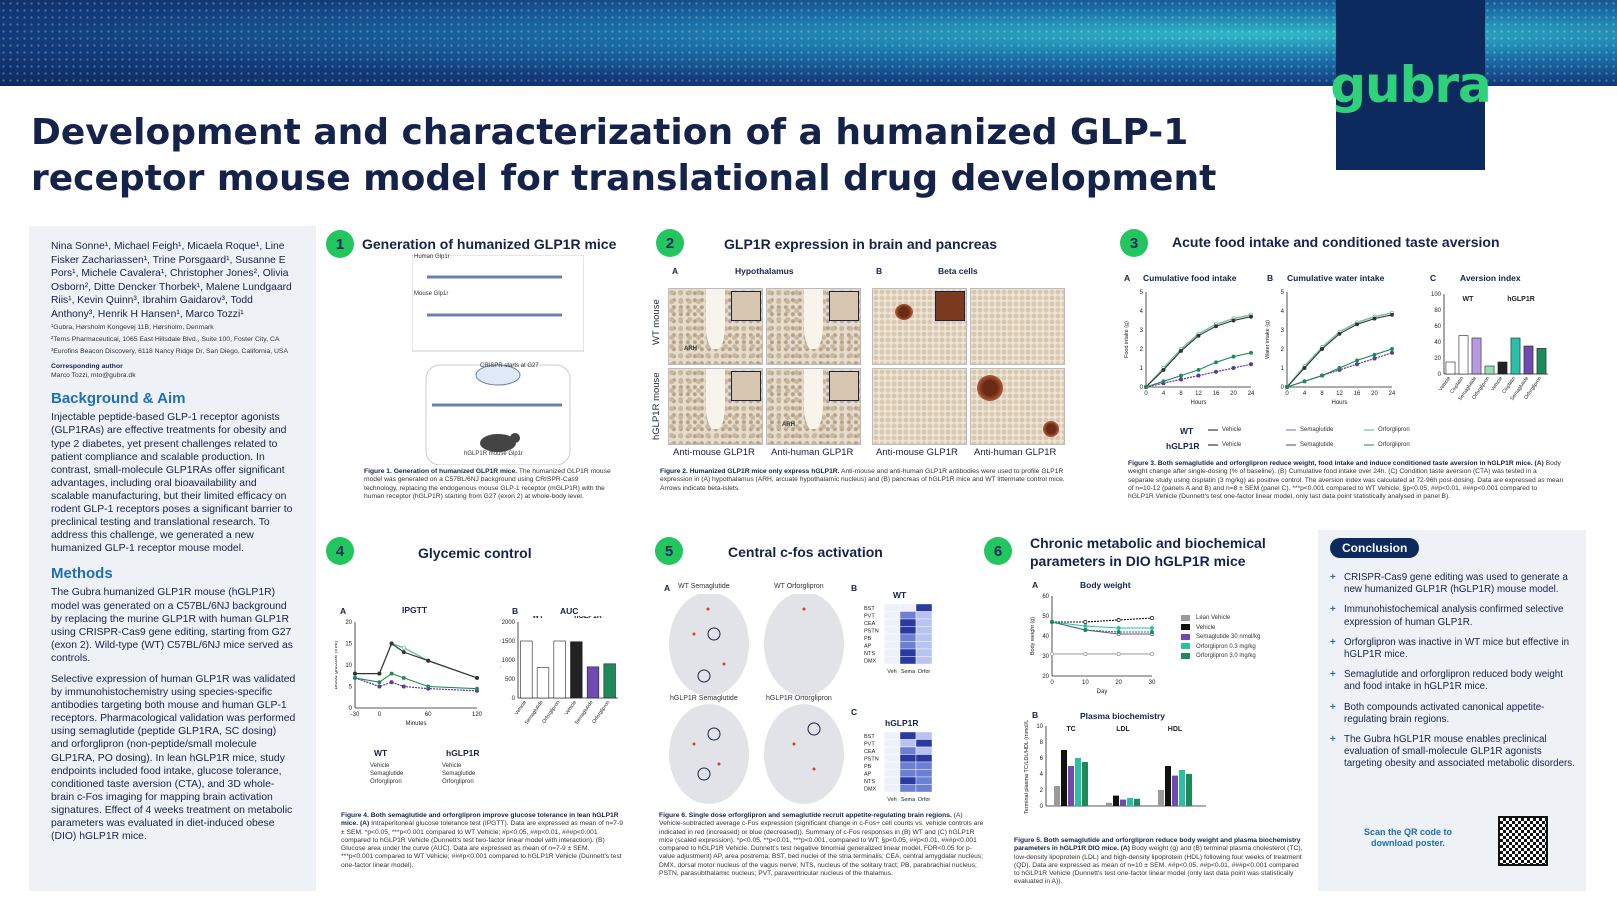 This screenshot has width=1617, height=903. What do you see at coordinates (861, 244) in the screenshot?
I see `section-2-heading: GLP1R expression in brain and pancreas` at bounding box center [861, 244].